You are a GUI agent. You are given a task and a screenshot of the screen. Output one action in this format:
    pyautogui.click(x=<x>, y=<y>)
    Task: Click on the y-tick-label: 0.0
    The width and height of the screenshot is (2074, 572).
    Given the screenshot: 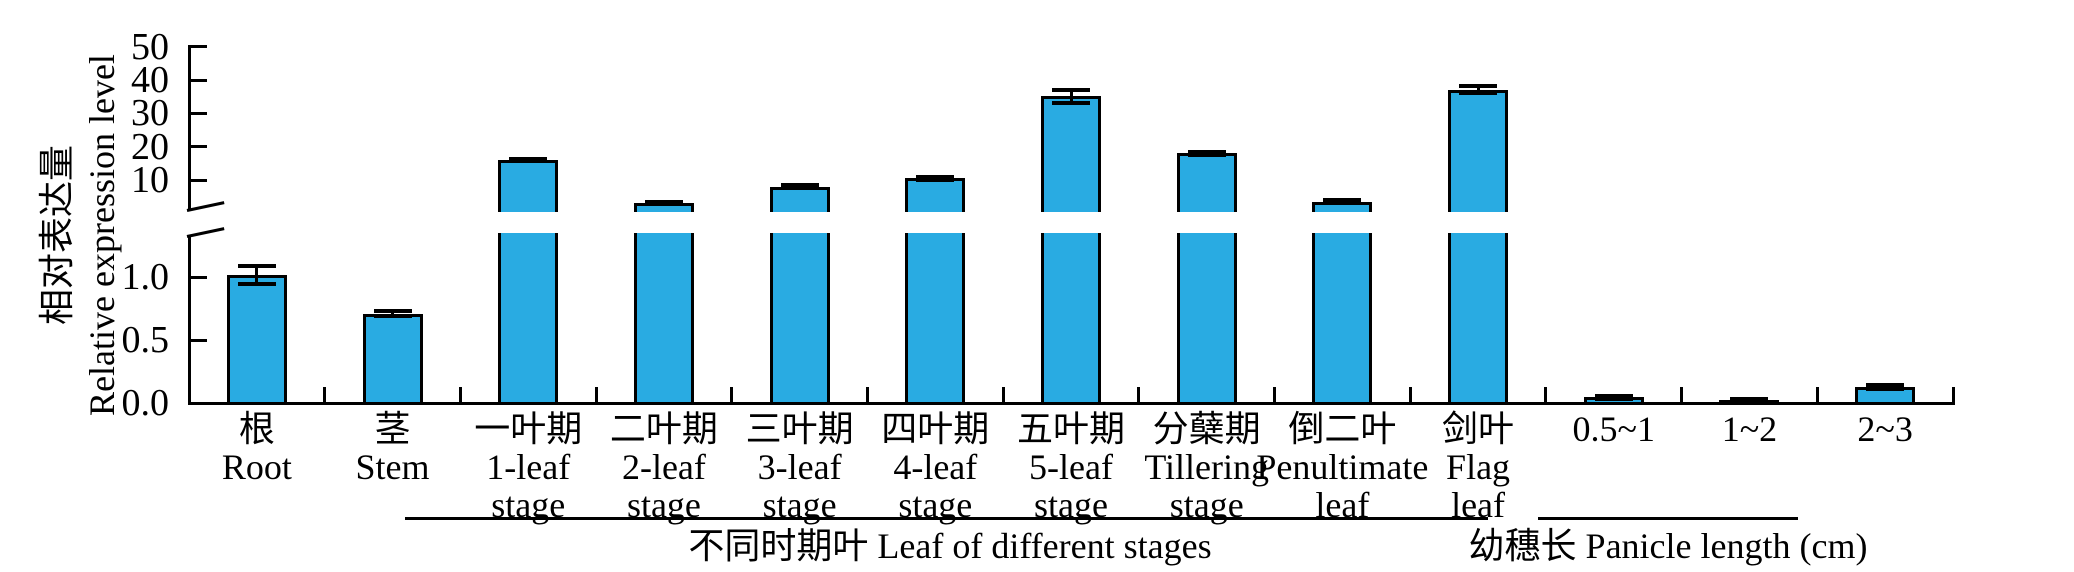 What is the action you would take?
    pyautogui.click(x=145, y=403)
    